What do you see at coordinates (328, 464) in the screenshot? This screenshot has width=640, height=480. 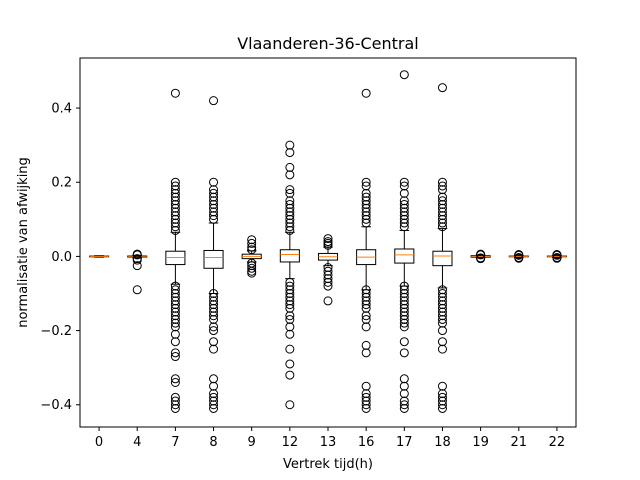 I see `x-axis-label: Vertrek tijd(h)` at bounding box center [328, 464].